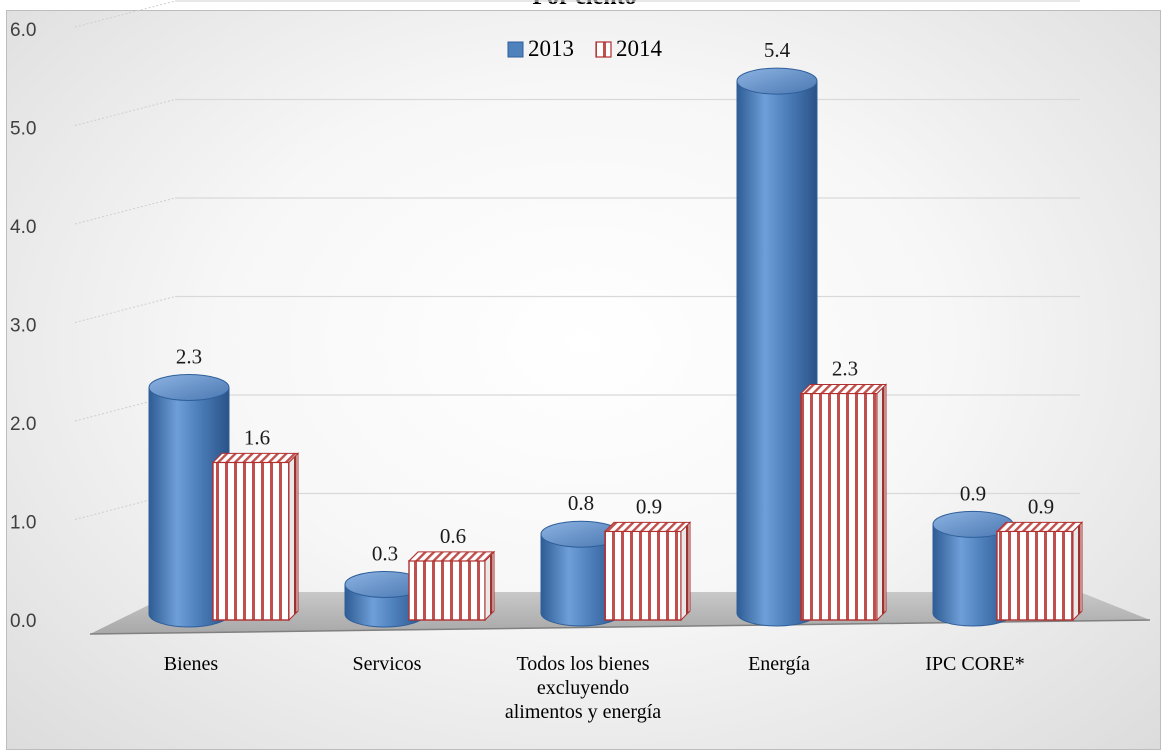 Image resolution: width=1169 pixels, height=754 pixels. I want to click on data-label-2014: 1.6, so click(257, 437).